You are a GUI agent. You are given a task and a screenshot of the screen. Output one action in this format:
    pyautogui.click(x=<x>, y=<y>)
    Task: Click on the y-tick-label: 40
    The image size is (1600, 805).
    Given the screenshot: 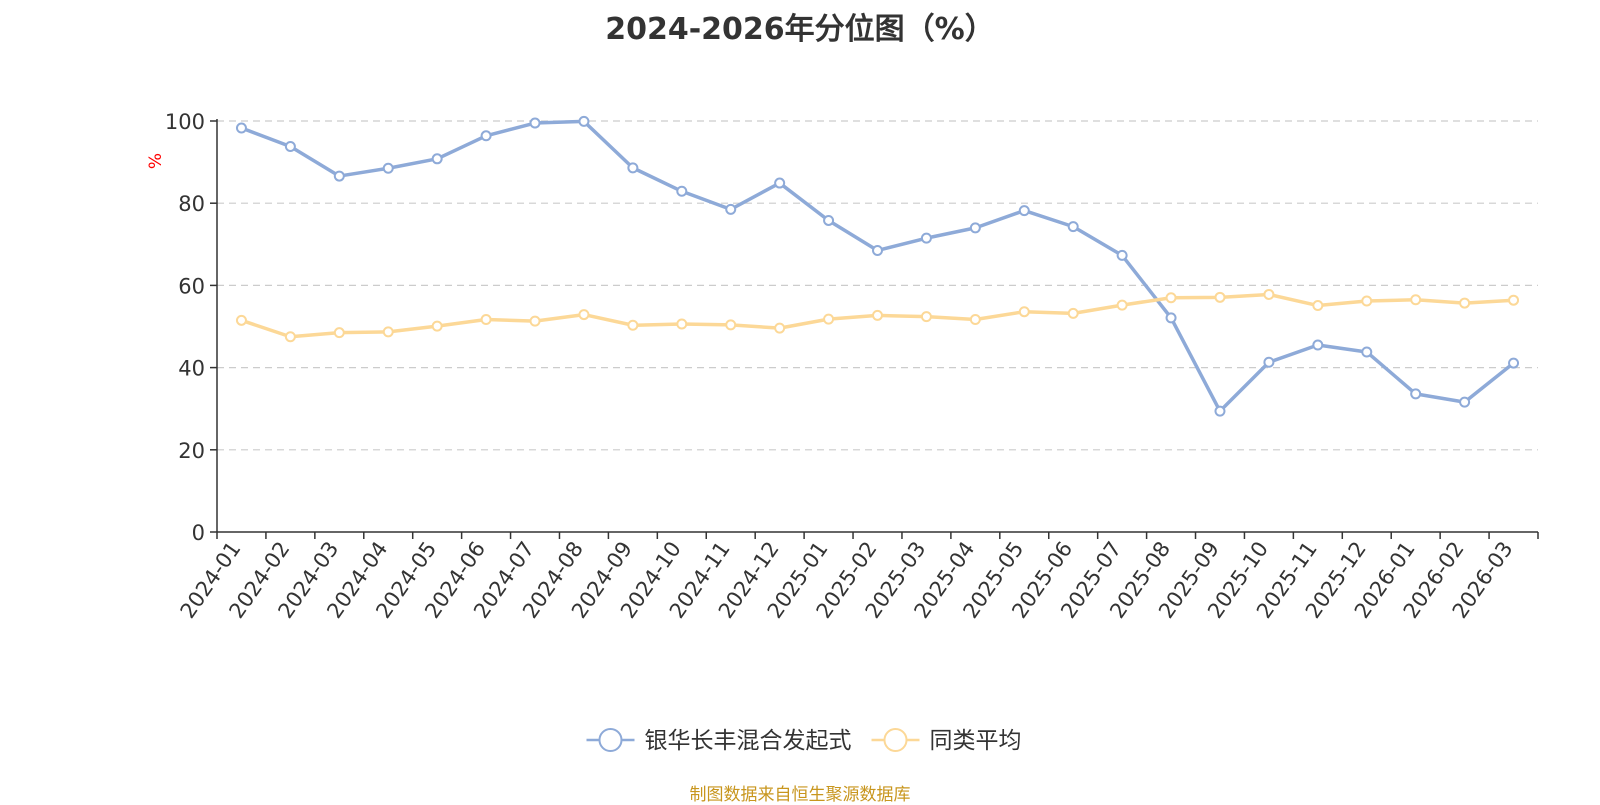 What is the action you would take?
    pyautogui.click(x=191, y=369)
    